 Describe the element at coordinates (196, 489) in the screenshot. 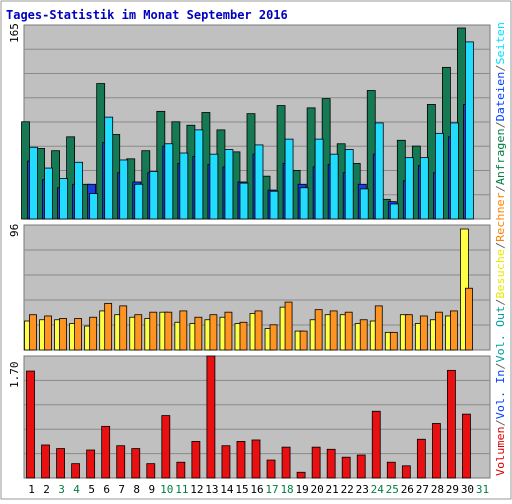

I see `day-label: 12` at that location.